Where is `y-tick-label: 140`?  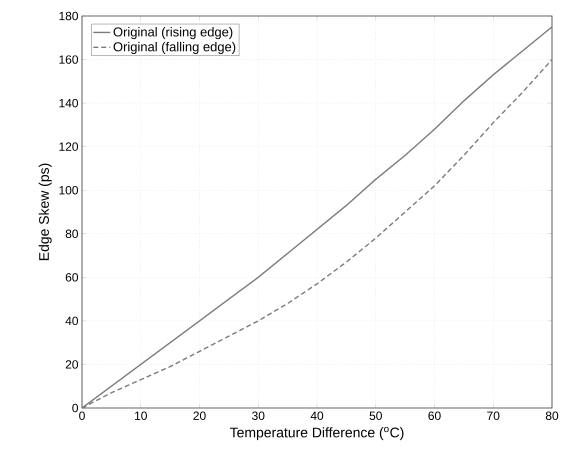 y-tick-label: 140 is located at coordinates (68, 103).